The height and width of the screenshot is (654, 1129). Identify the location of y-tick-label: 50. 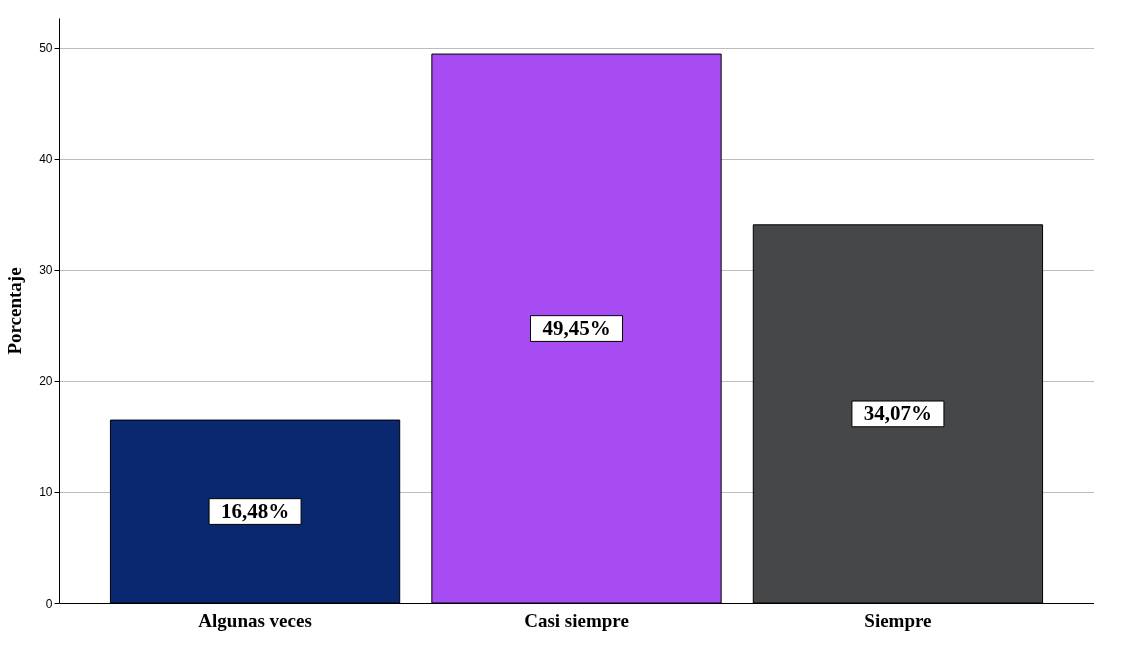
(46, 48).